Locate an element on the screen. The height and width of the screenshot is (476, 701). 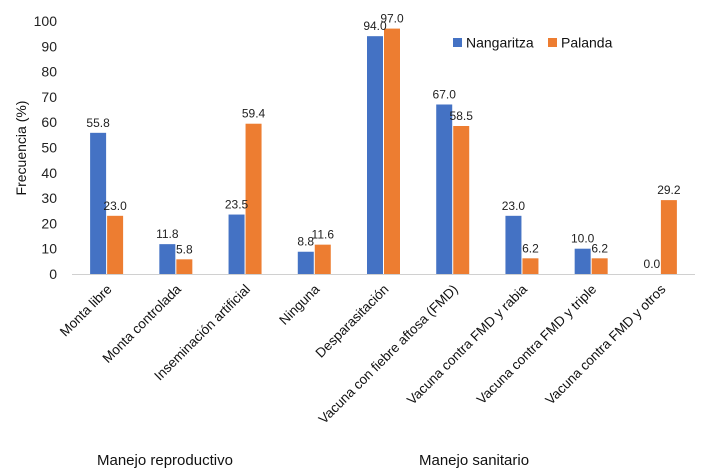
data-label-nangaritza: 67.0 is located at coordinates (445, 94).